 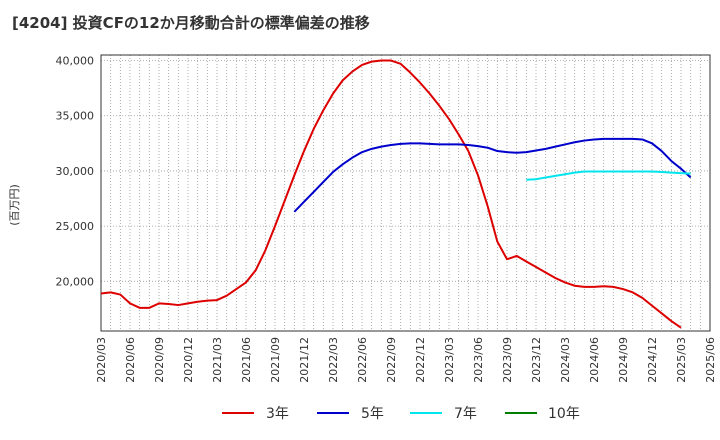 I want to click on x-tick-label: 2020/06, so click(x=130, y=360).